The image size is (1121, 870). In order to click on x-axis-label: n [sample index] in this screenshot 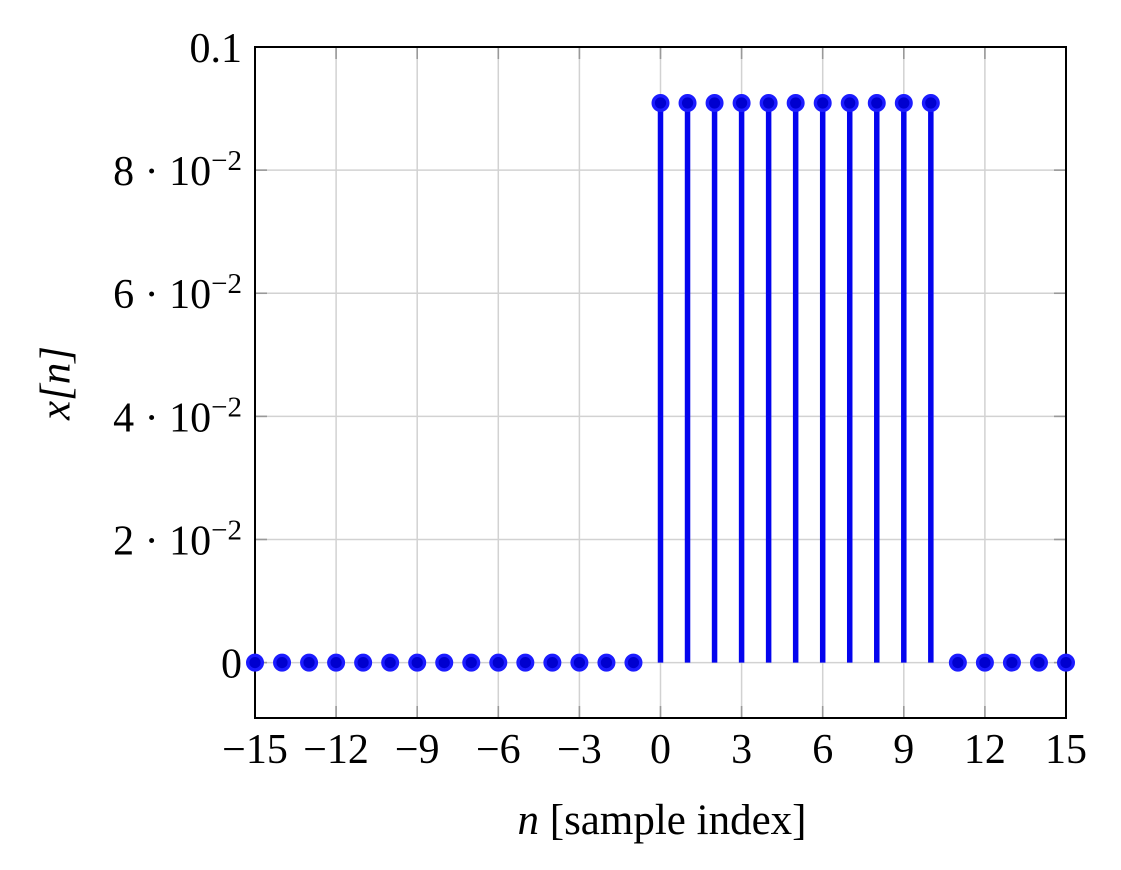, I will do `click(662, 820)`.